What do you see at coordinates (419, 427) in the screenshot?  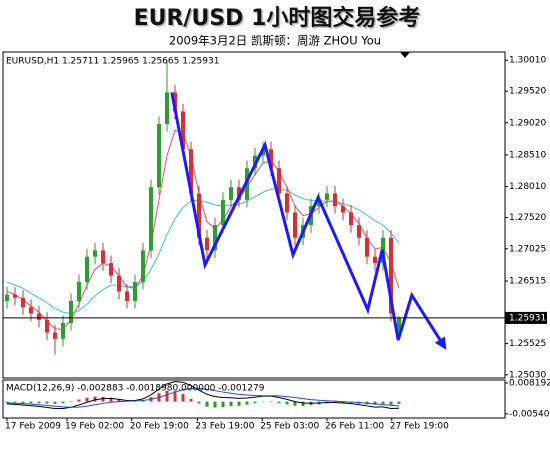 I see `x-tick-label: 27 Feb 19:00` at bounding box center [419, 427].